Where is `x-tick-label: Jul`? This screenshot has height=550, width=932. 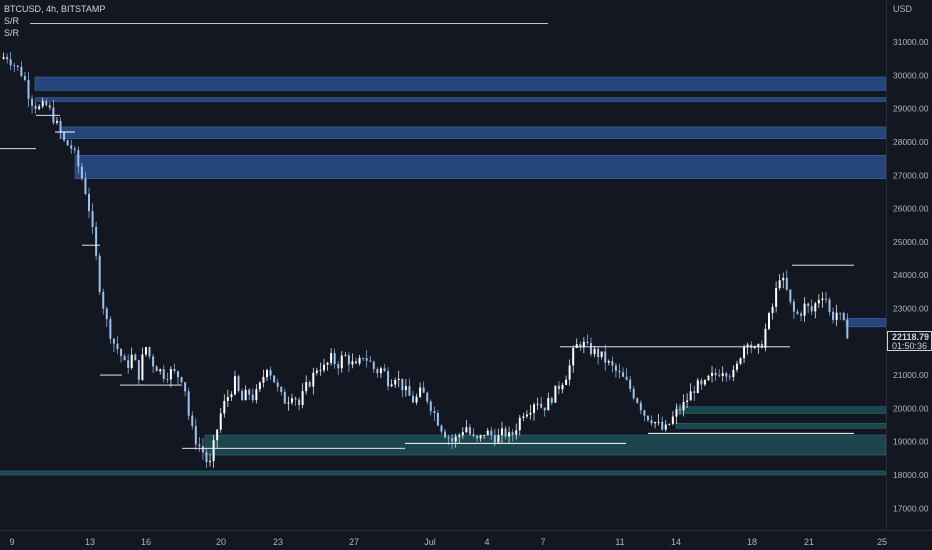 x-tick-label: Jul is located at coordinates (430, 542).